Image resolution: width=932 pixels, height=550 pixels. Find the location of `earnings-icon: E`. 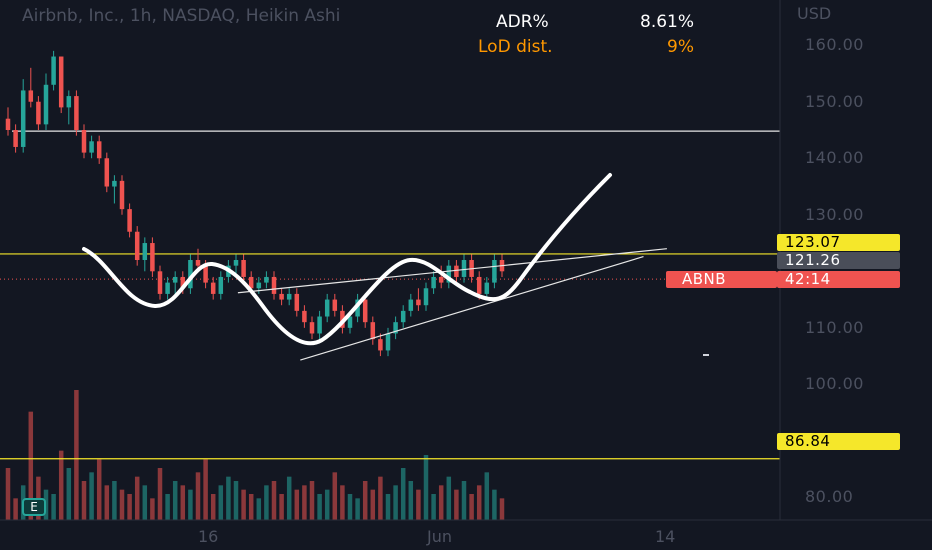

earnings-icon: E is located at coordinates (34, 507).